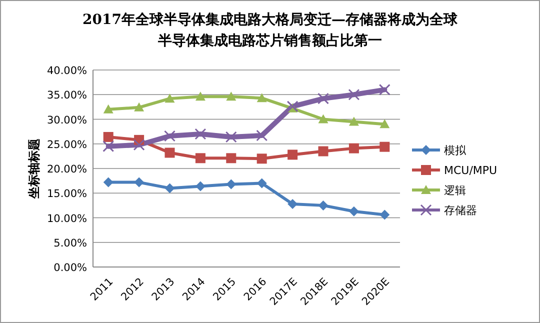 The width and height of the screenshot is (540, 323). Describe the element at coordinates (471, 170) in the screenshot. I see `legend-label: MCU/MPU` at that location.